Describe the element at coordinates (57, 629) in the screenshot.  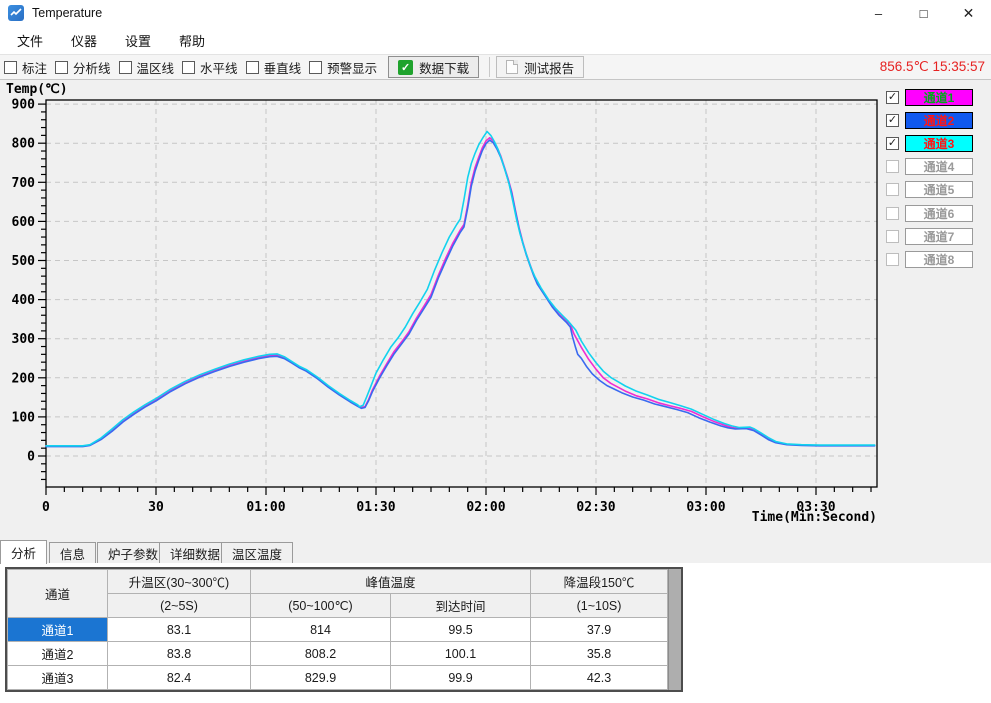
I see `row-header-channel: 通道1` at that location.